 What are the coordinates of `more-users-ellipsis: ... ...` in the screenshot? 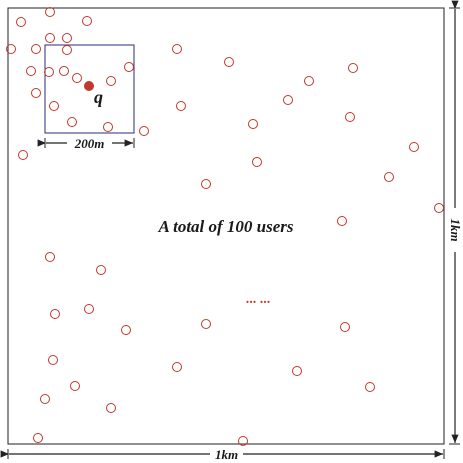 It's located at (258, 299).